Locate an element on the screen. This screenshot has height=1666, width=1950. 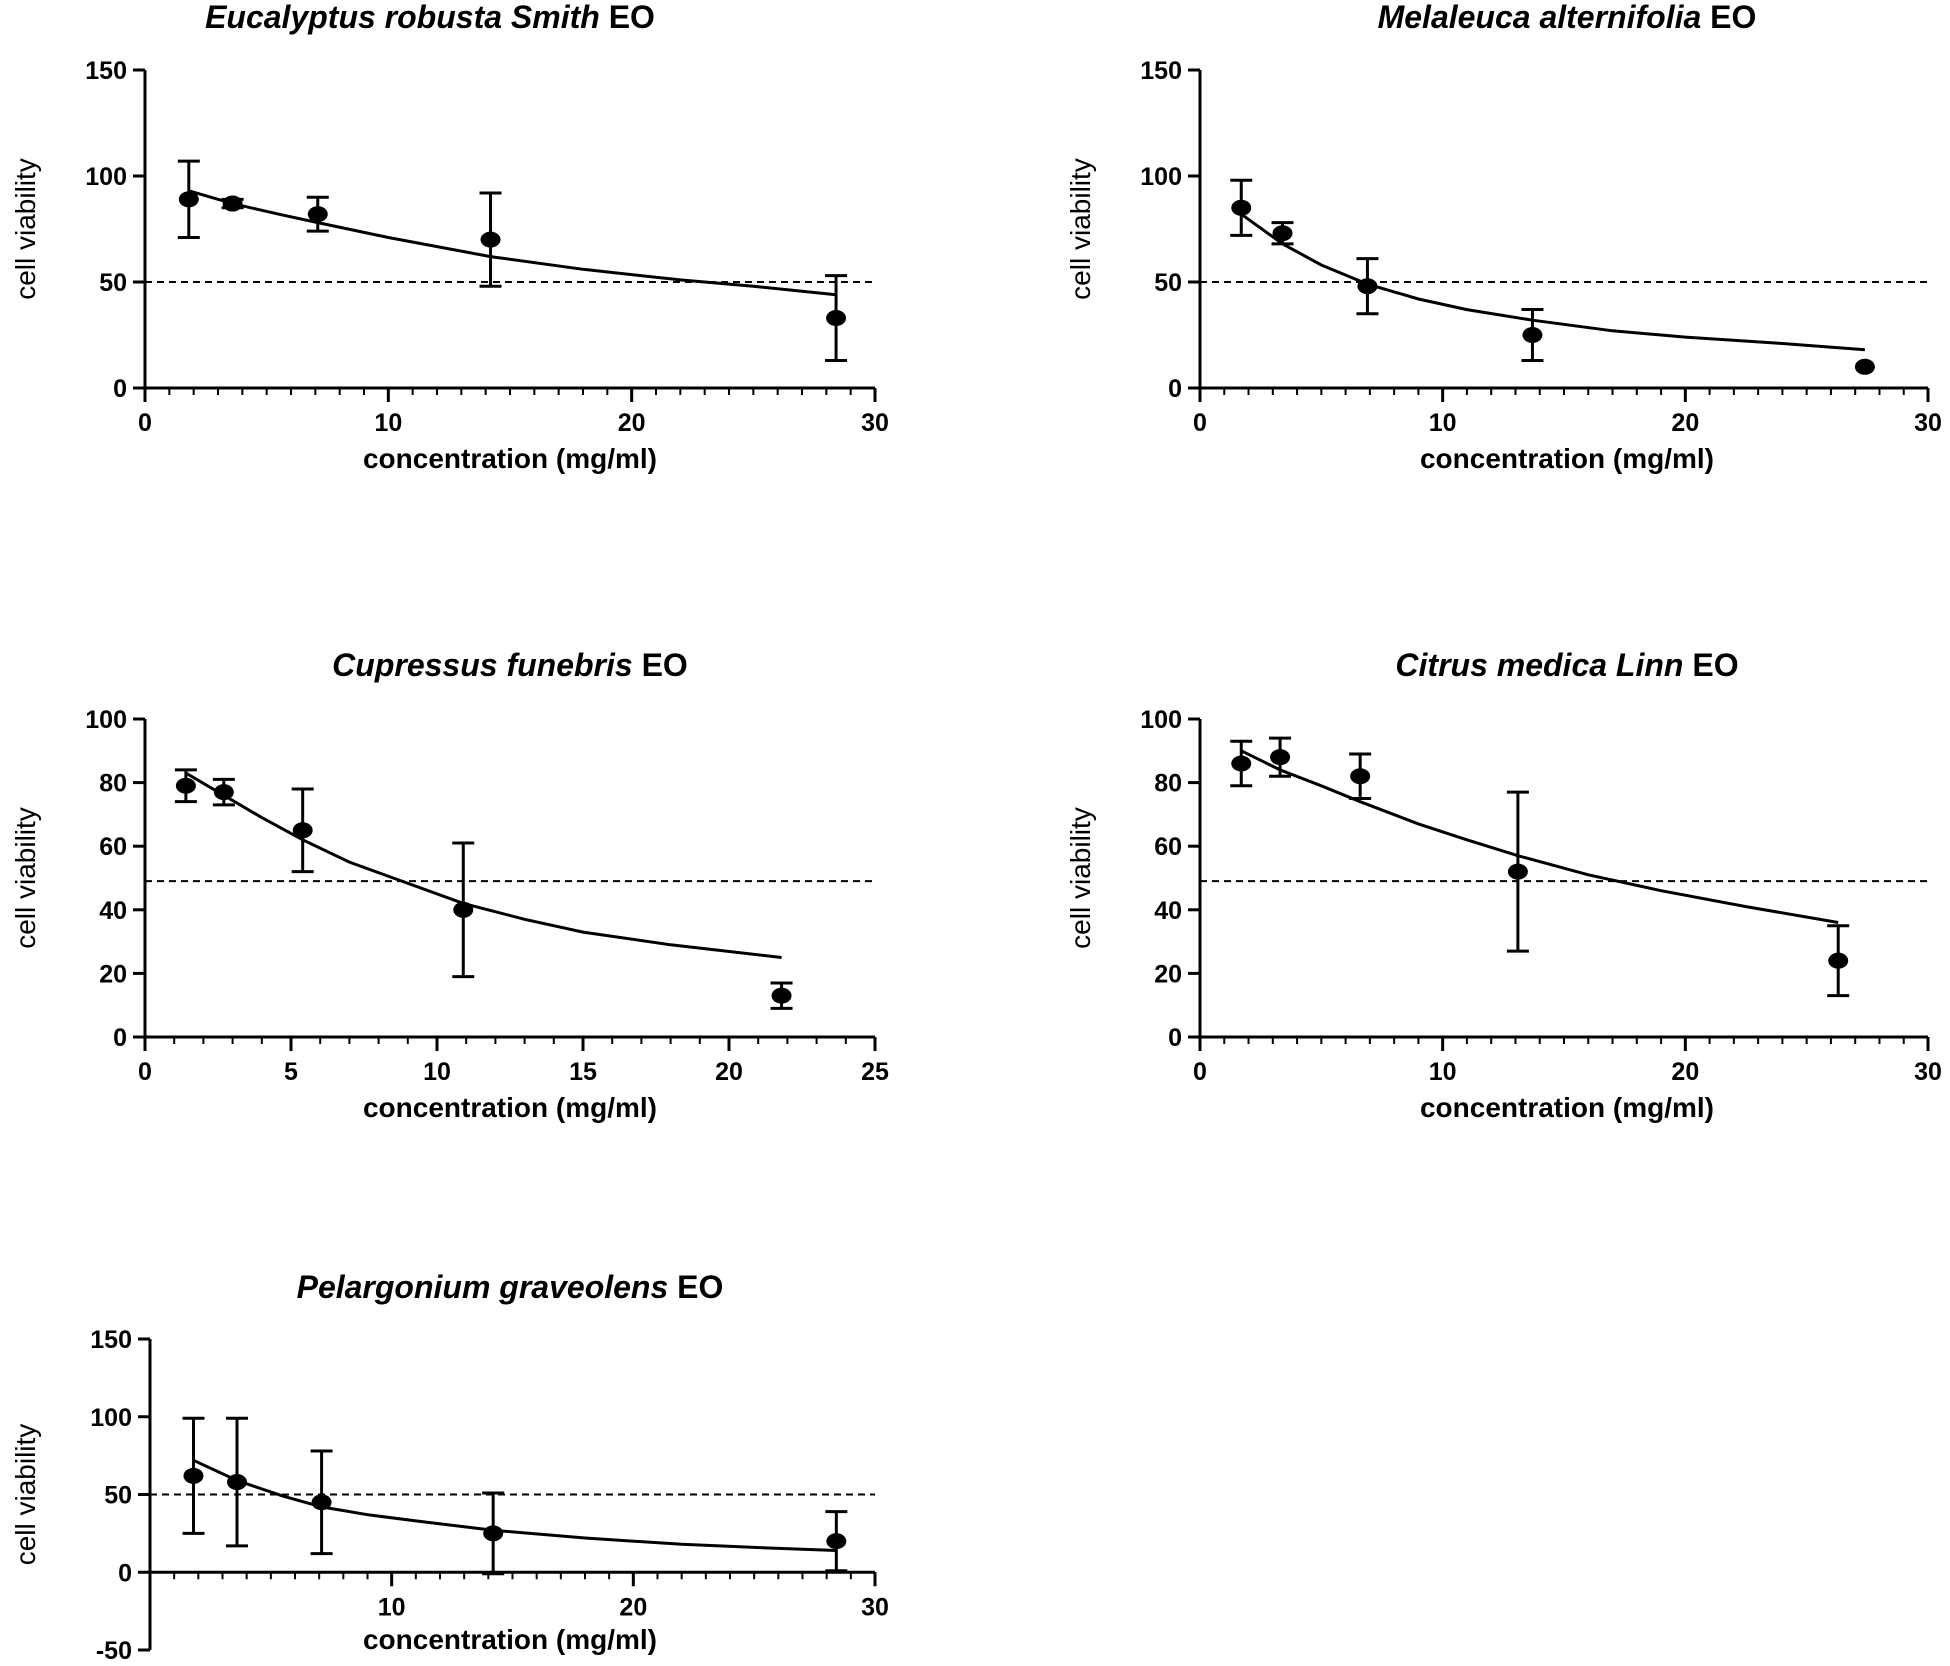
chart-title: Melaleuca alternifolia EO is located at coordinates (1567, 17).